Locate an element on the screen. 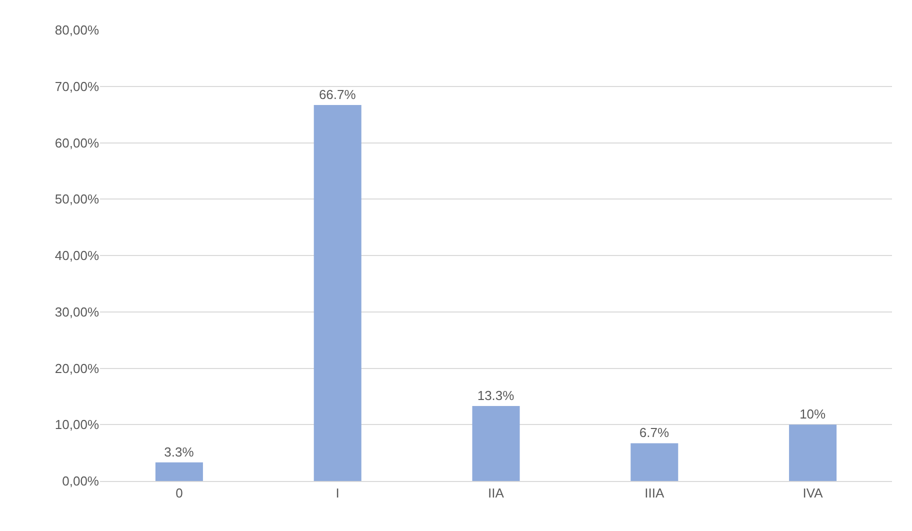  y-tick-label: 20,00% is located at coordinates (77, 368).